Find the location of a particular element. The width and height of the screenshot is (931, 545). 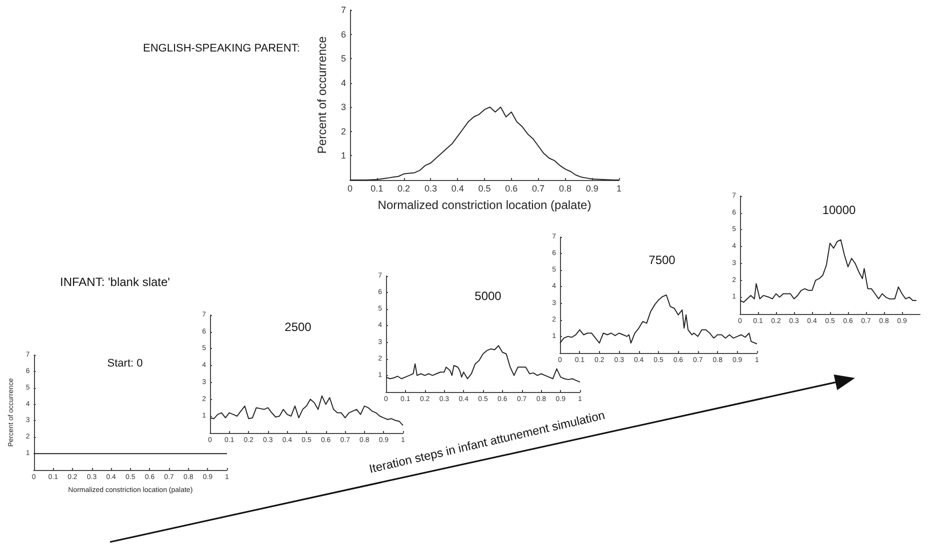

x-tick-label: 0 is located at coordinates (350, 189).